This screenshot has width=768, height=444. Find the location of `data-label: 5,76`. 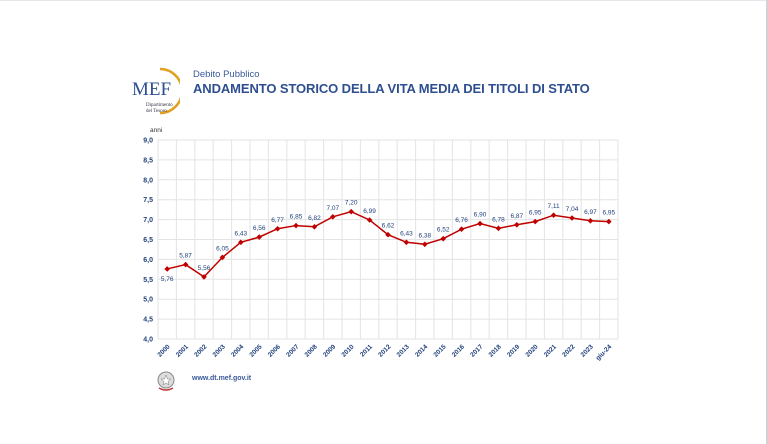

data-label: 5,76 is located at coordinates (167, 279).